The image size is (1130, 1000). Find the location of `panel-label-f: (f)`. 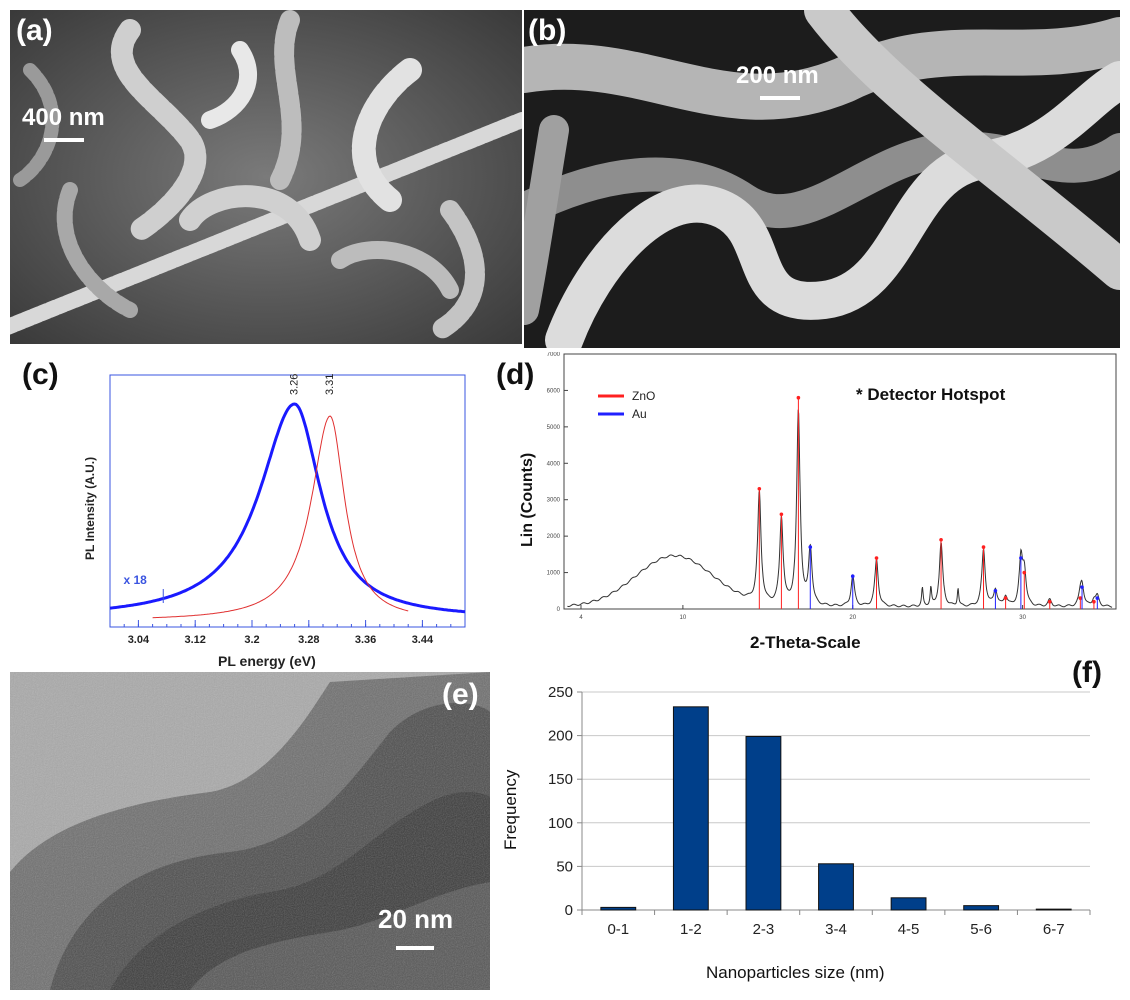

panel-label-f: (f) is located at coordinates (1087, 672).